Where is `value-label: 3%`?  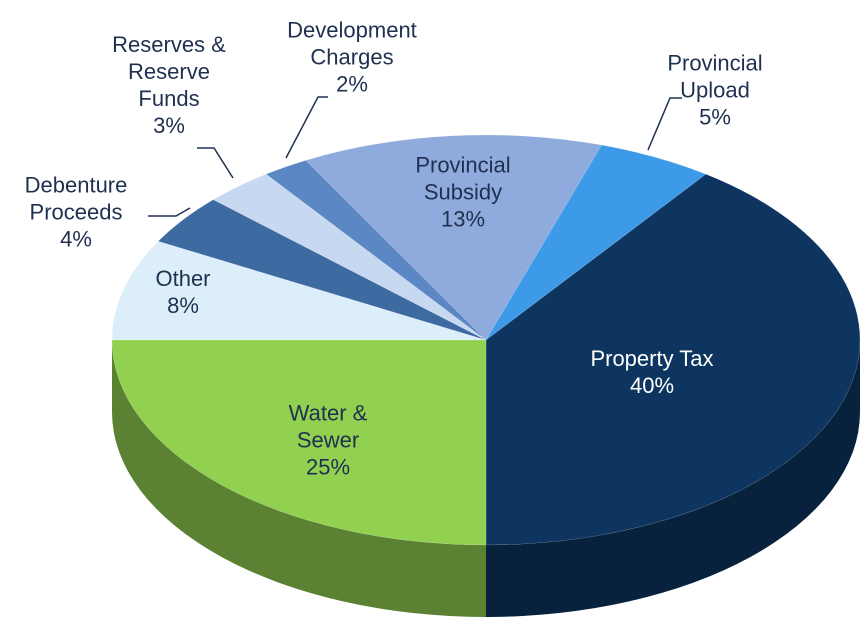
value-label: 3% is located at coordinates (169, 125).